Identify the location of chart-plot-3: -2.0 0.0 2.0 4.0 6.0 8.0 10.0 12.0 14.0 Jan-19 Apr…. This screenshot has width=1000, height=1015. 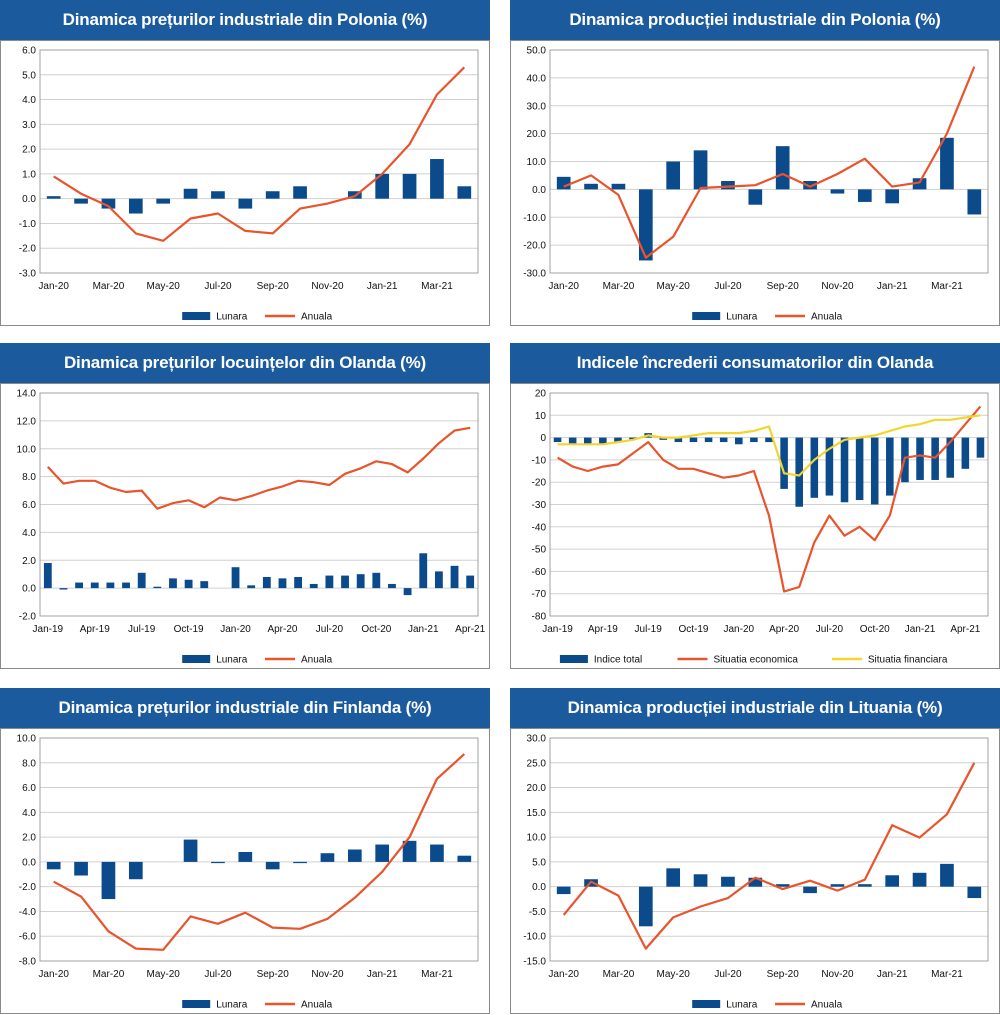
(251, 527).